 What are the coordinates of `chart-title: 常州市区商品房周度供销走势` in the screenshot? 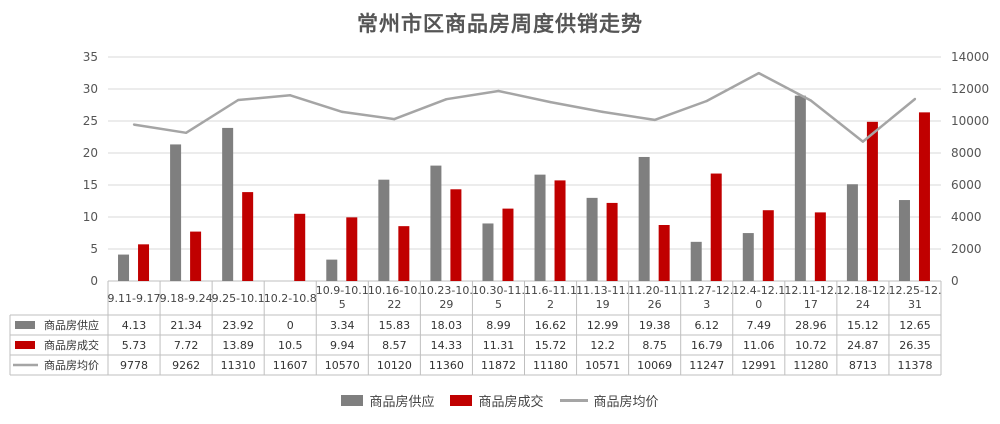 It's located at (500, 24).